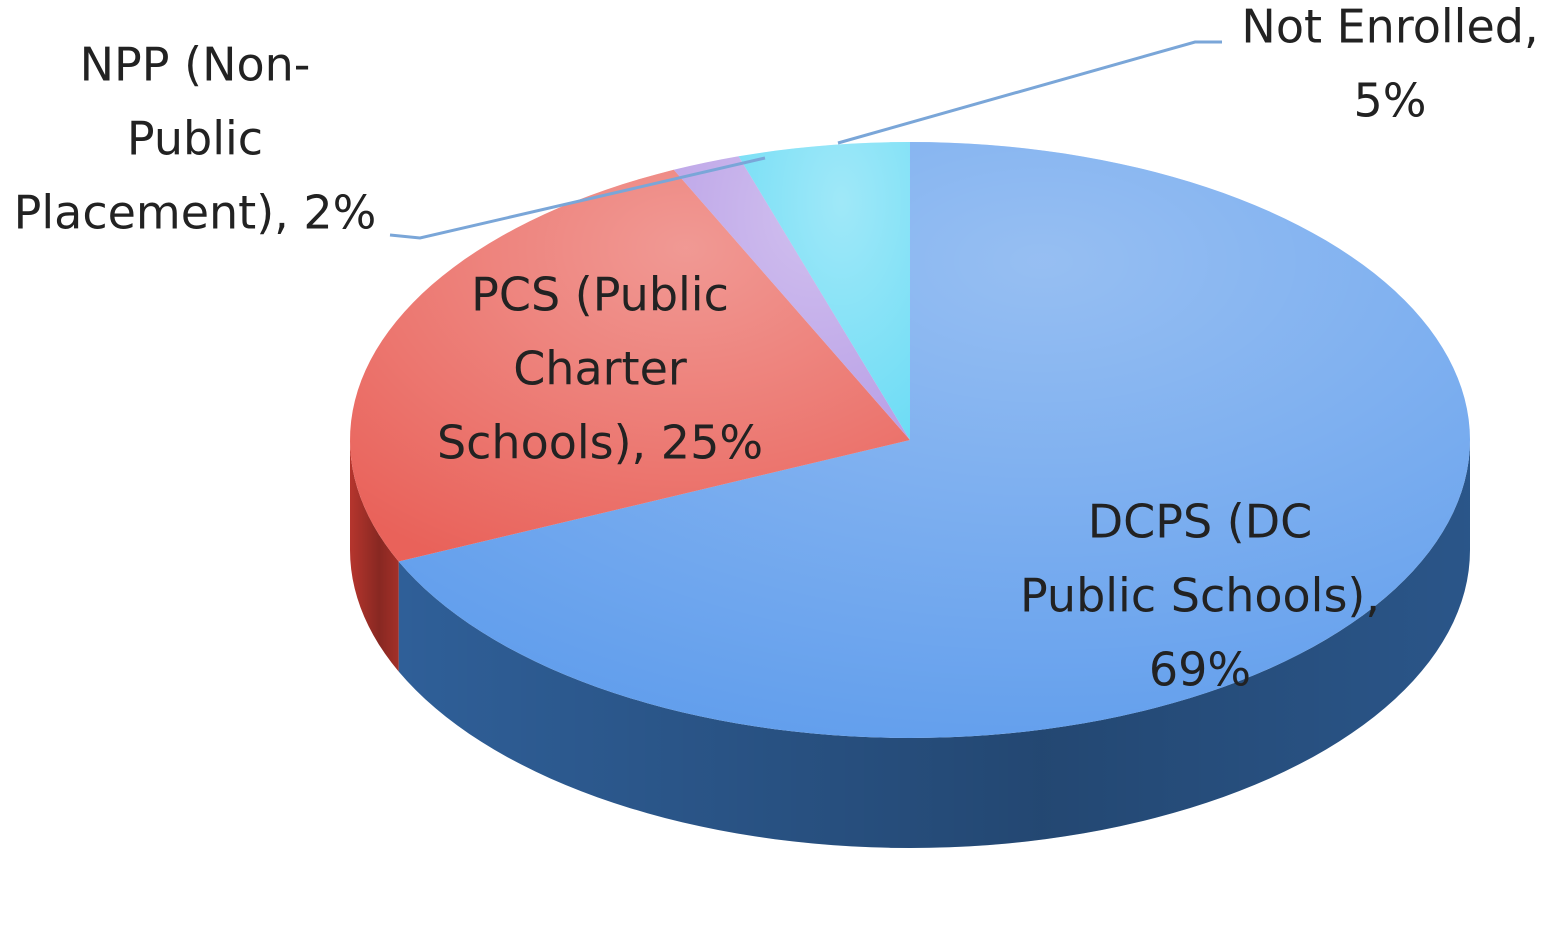 This screenshot has height=946, width=1561. What do you see at coordinates (1200, 670) in the screenshot?
I see `data-label: 69%` at bounding box center [1200, 670].